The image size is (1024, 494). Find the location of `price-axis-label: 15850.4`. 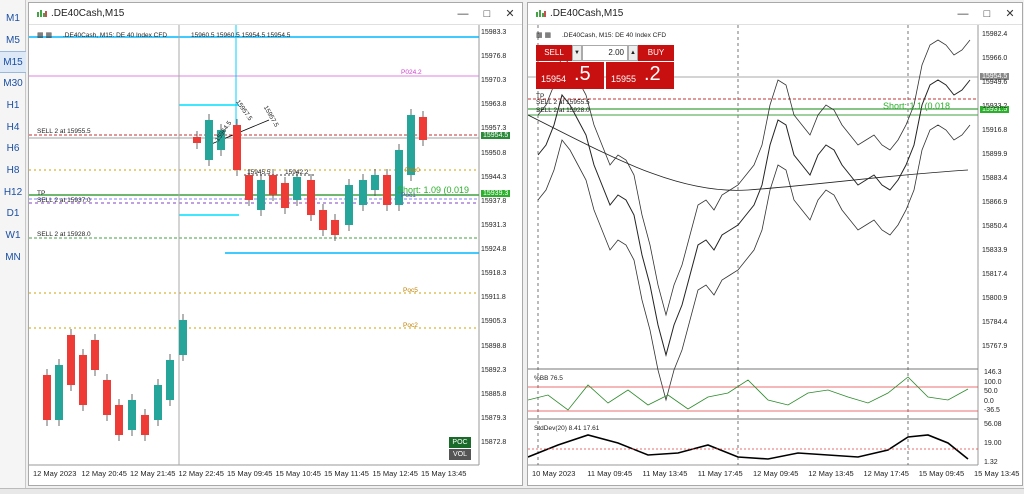

price-axis-label: 15850.4 is located at coordinates (995, 226).